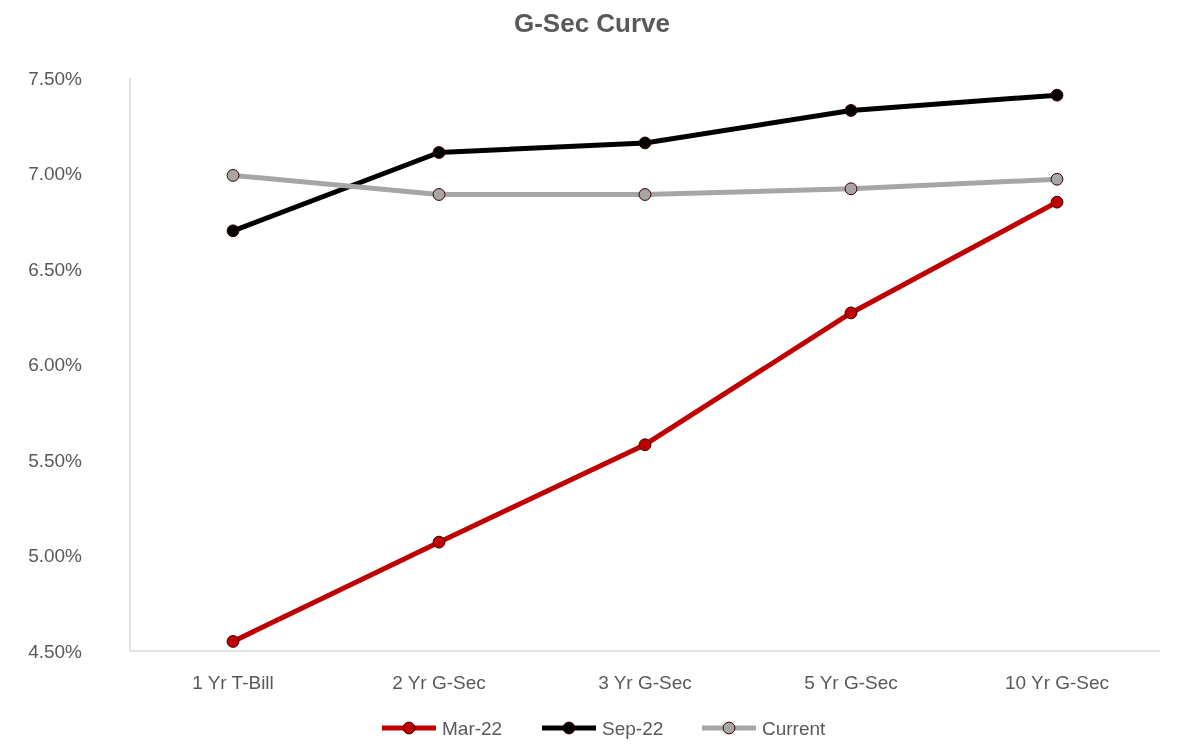  What do you see at coordinates (55, 174) in the screenshot?
I see `y-tick-label: 7.00%` at bounding box center [55, 174].